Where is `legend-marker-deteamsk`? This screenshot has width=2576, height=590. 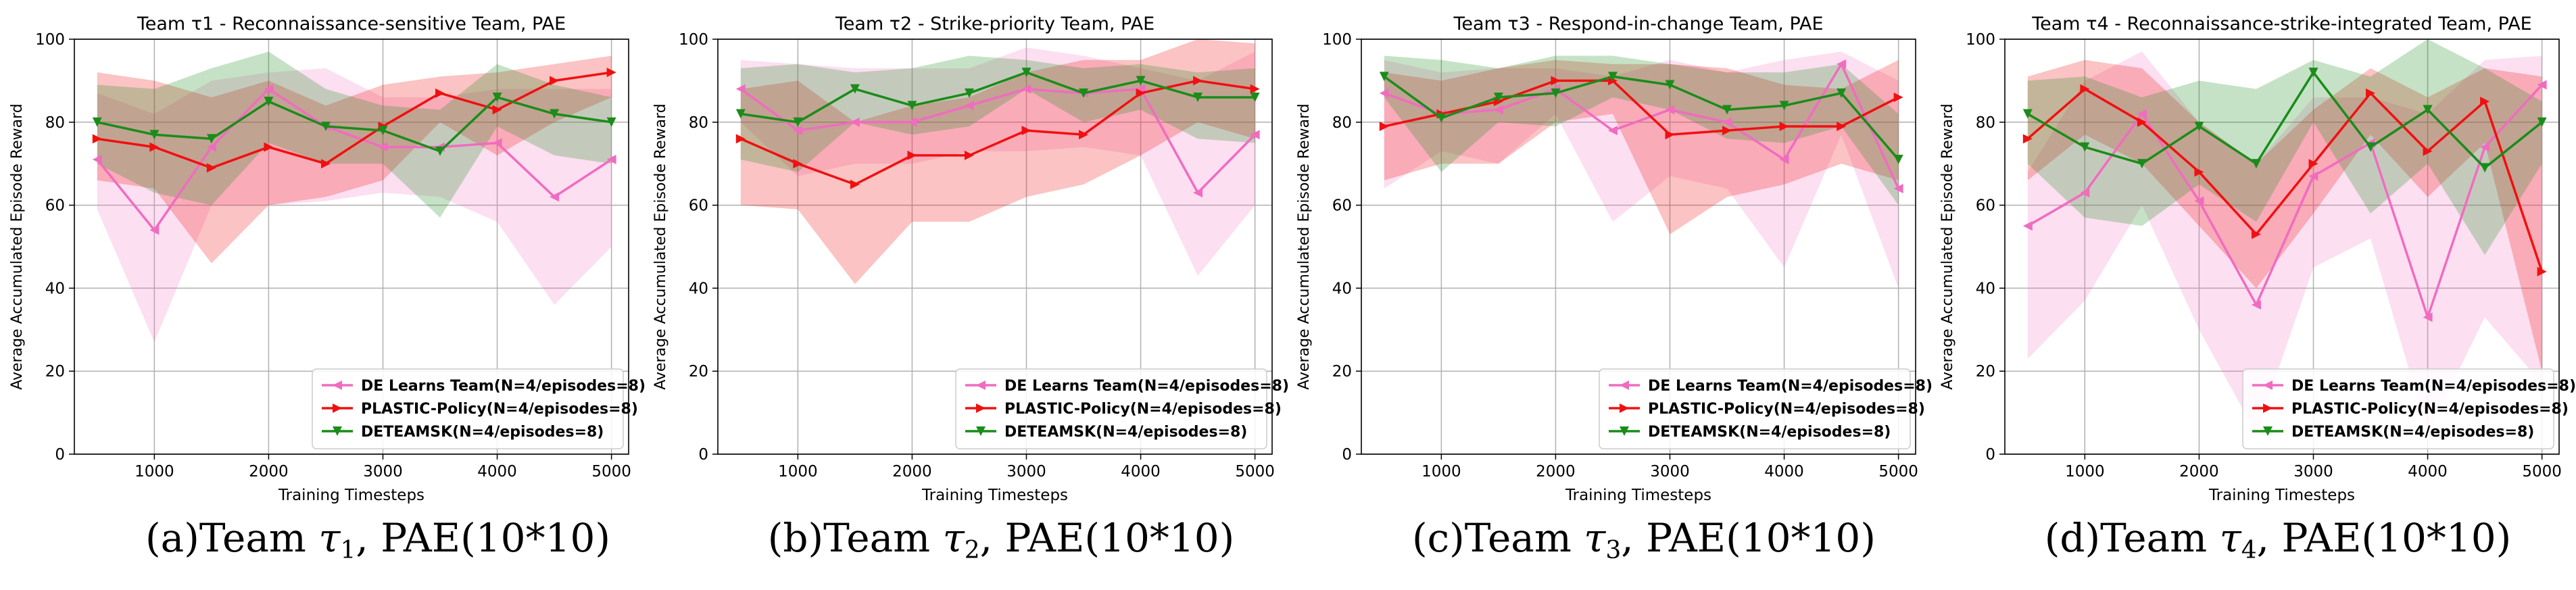
legend-marker-deteamsk is located at coordinates (981, 431).